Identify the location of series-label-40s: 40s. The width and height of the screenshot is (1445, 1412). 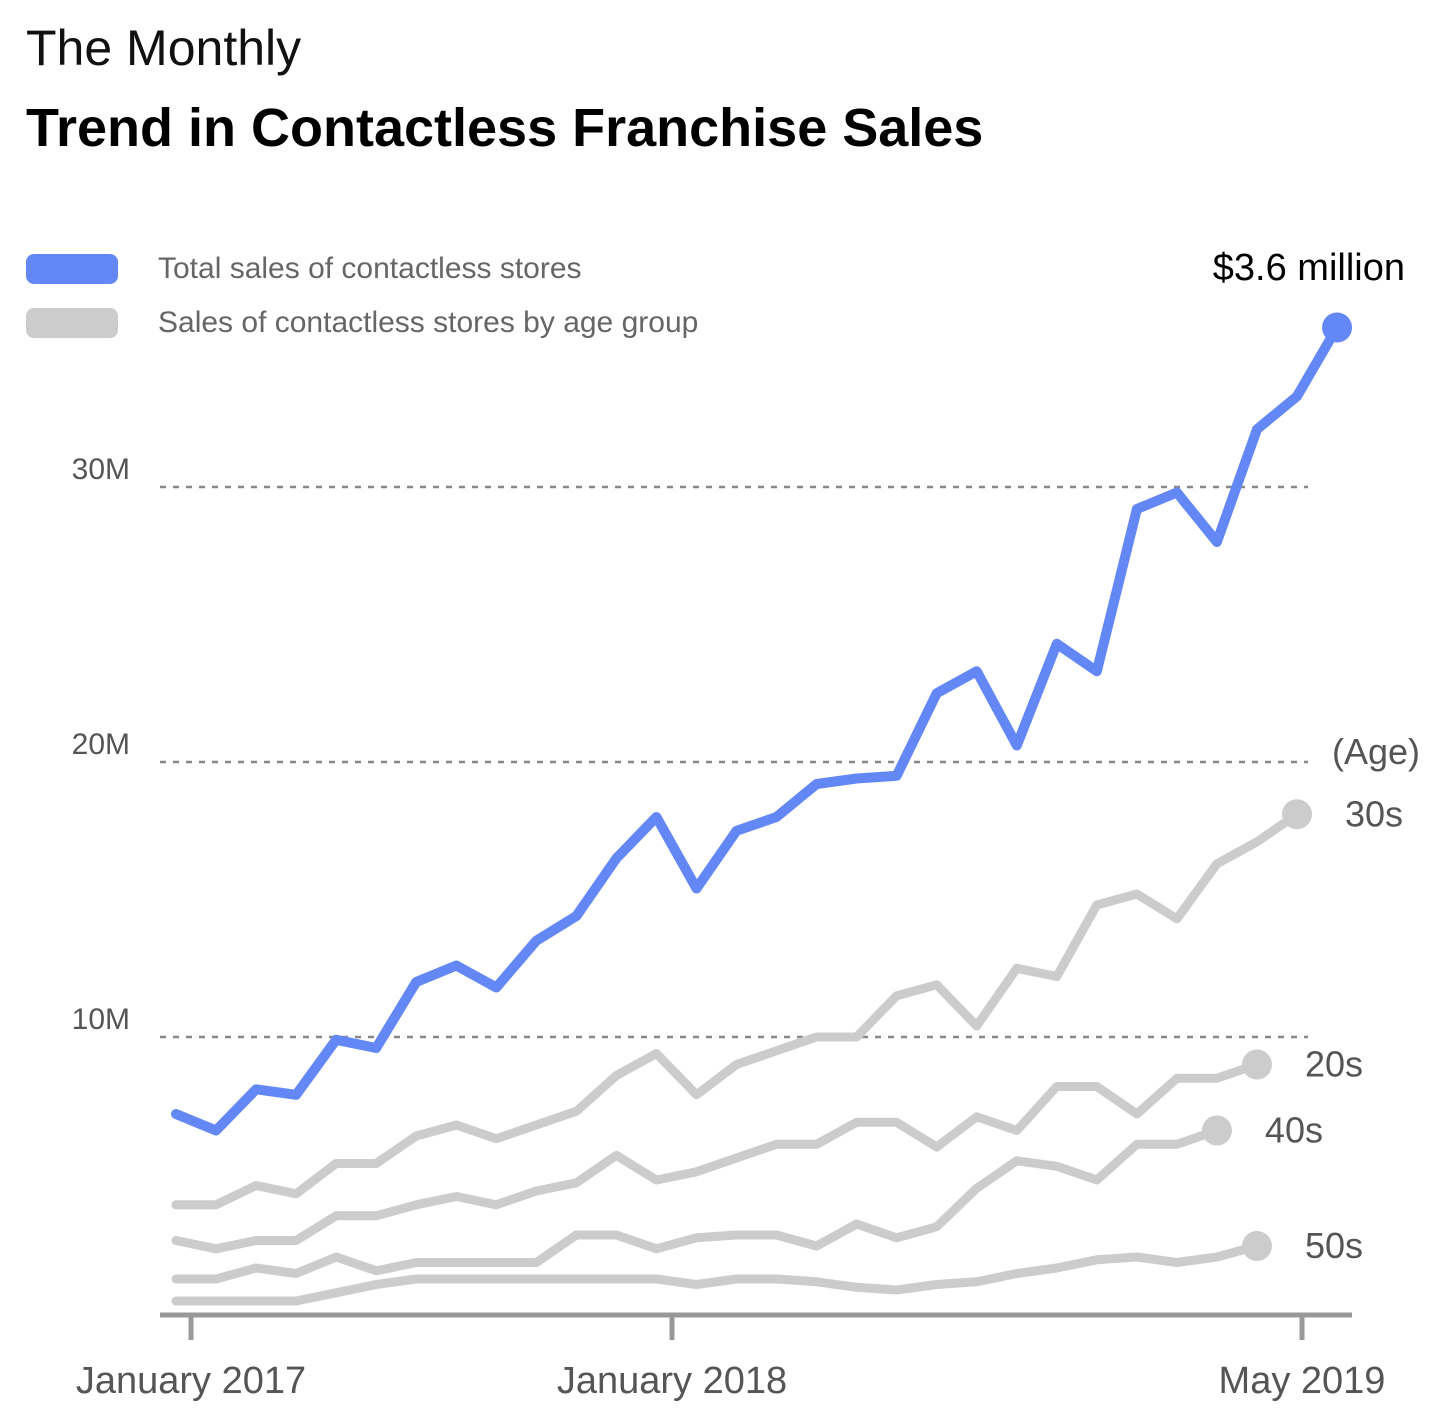
(1294, 1130).